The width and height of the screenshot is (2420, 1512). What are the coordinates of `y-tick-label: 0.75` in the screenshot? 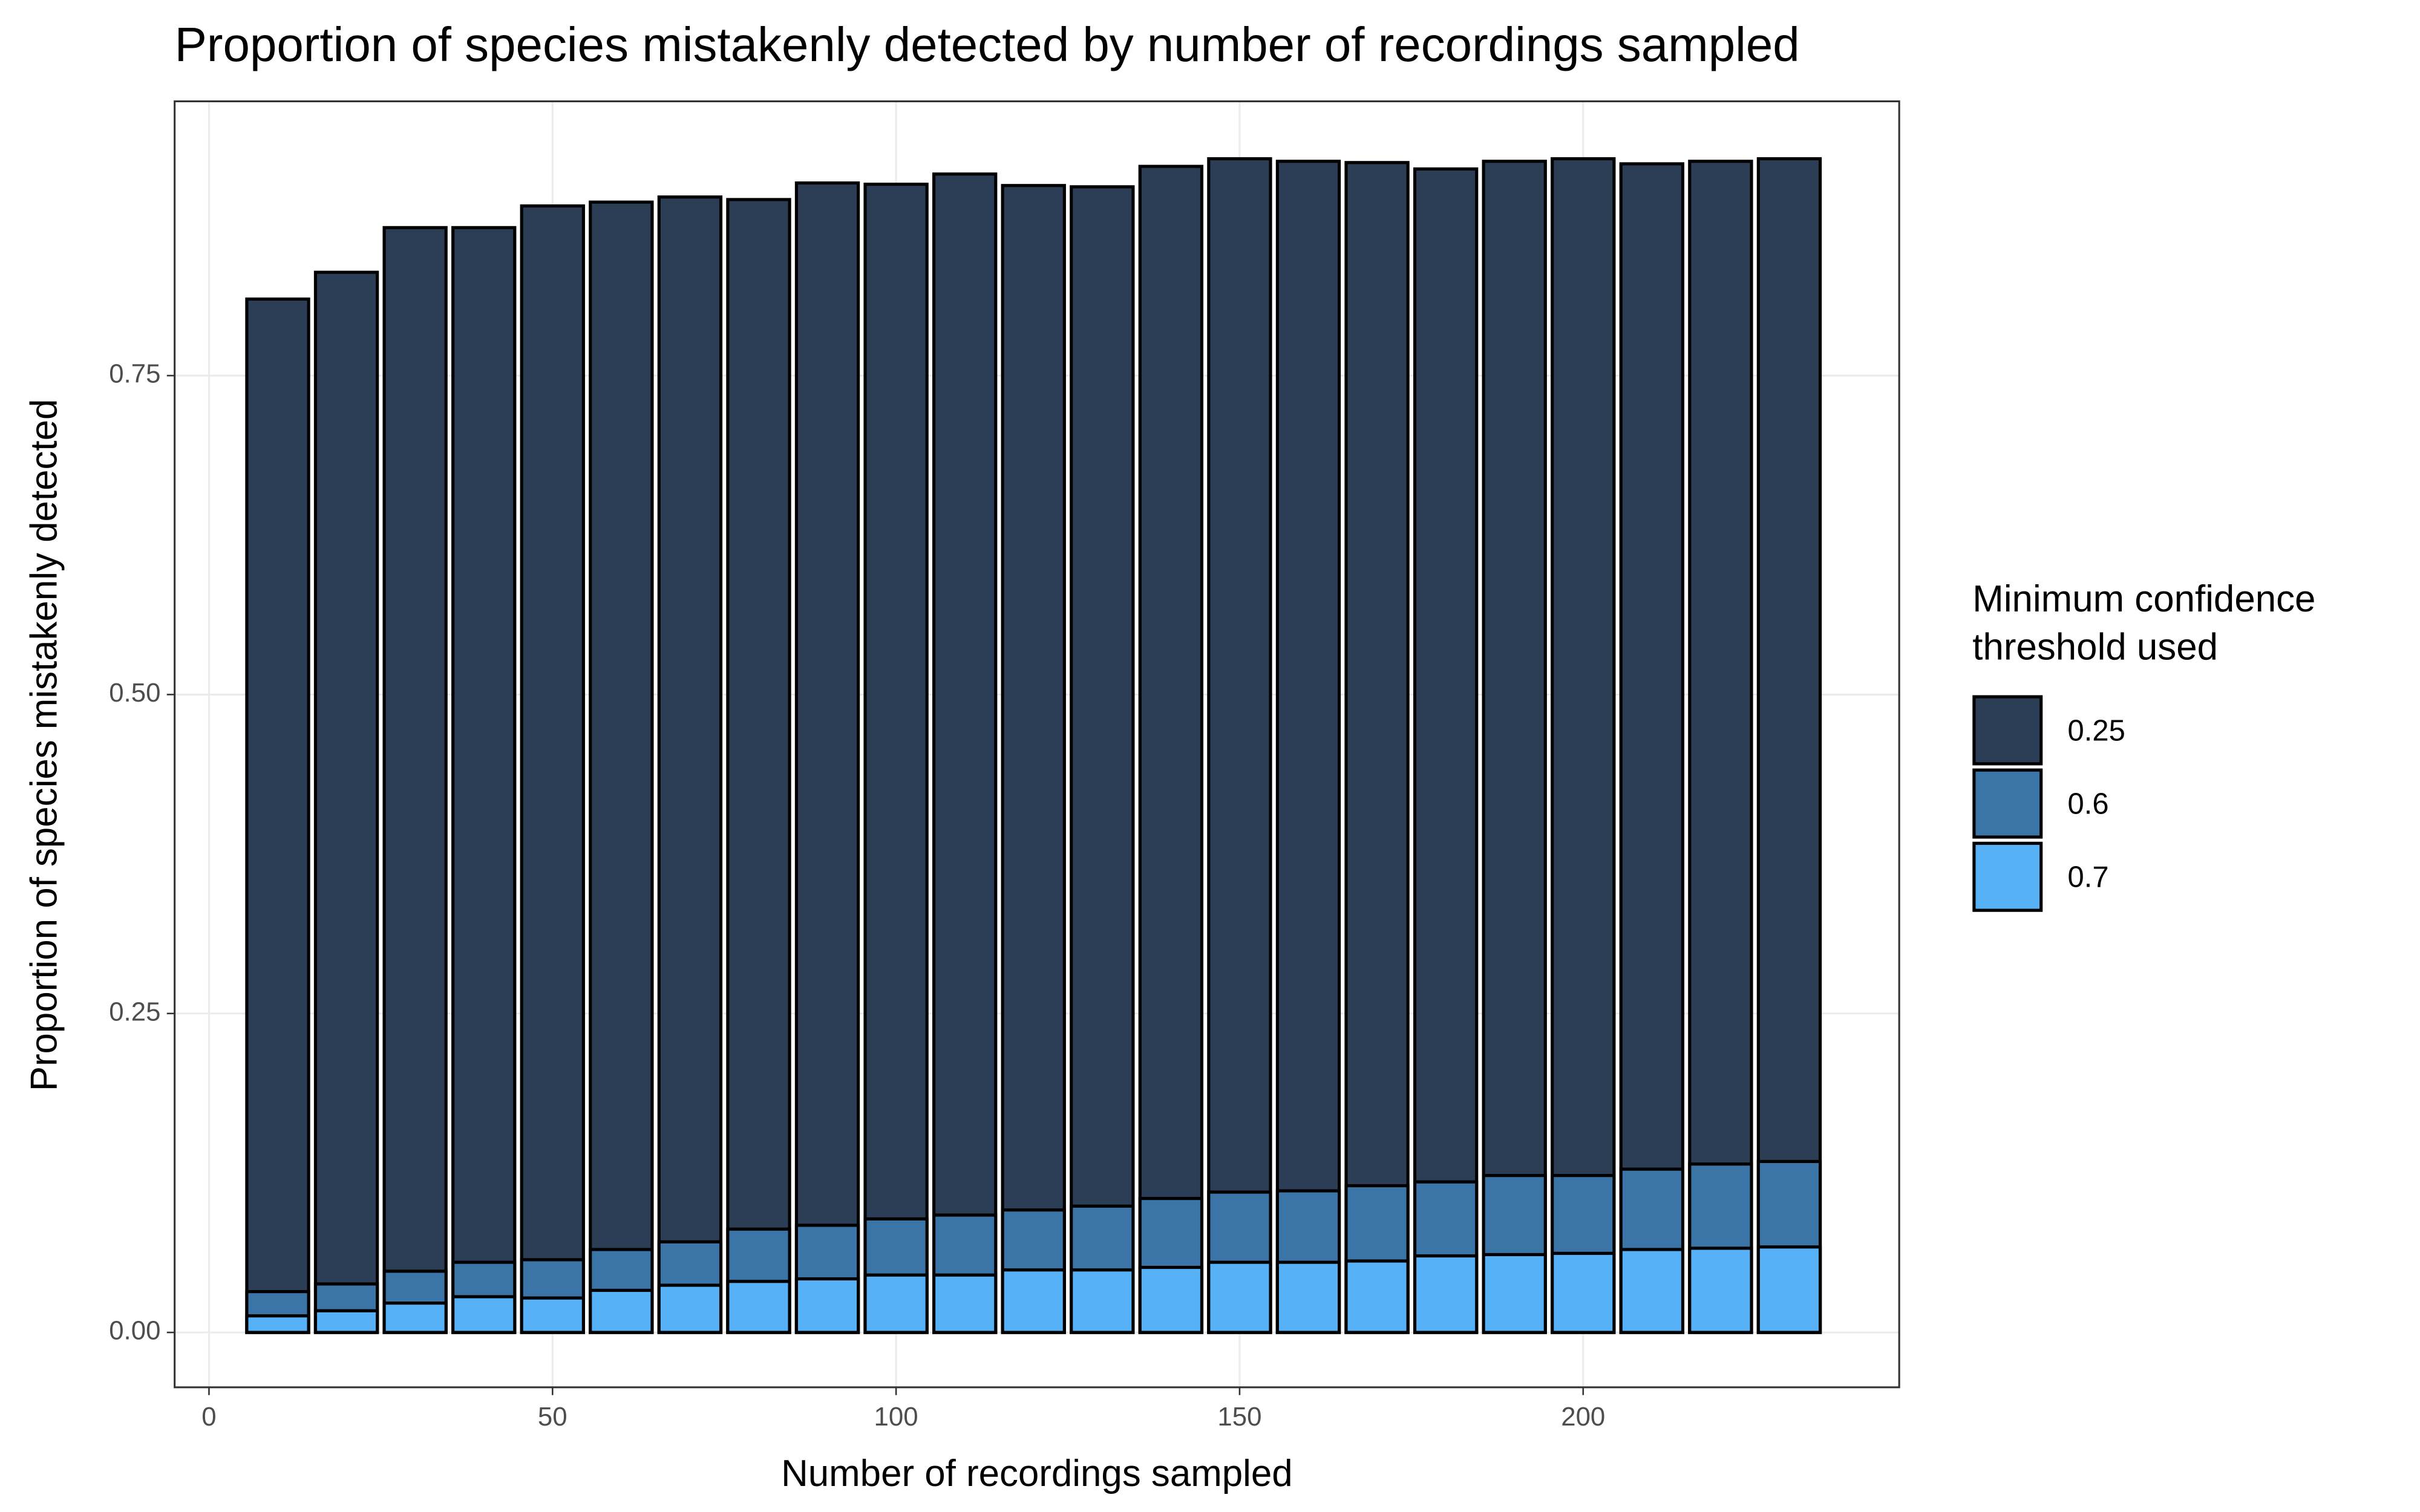 It's located at (134, 374).